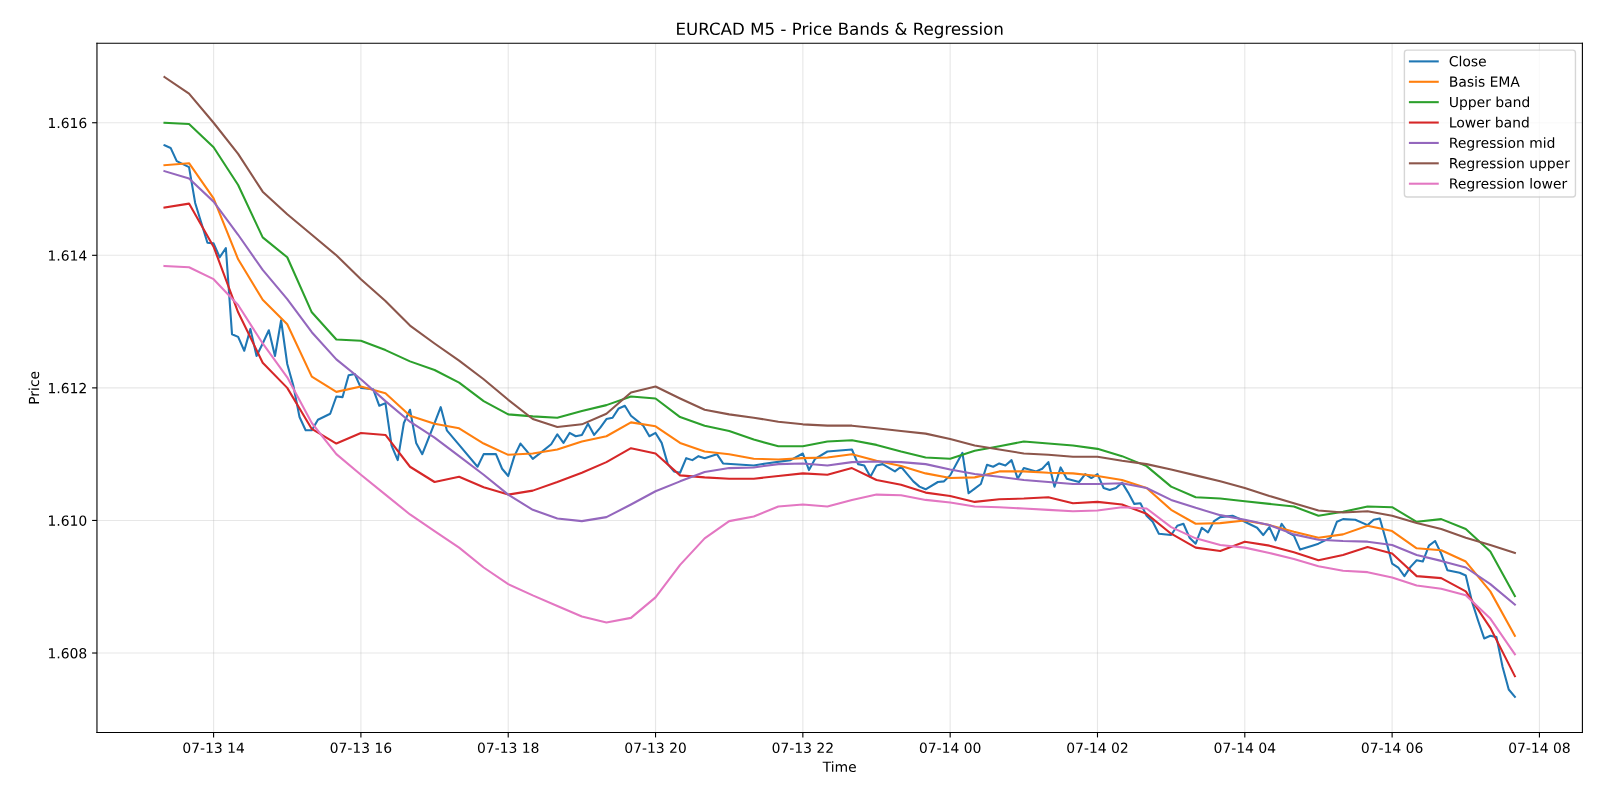 This screenshot has height=800, width=1600. Describe the element at coordinates (1097, 748) in the screenshot. I see `x-tick-label: 07-14 02` at that location.